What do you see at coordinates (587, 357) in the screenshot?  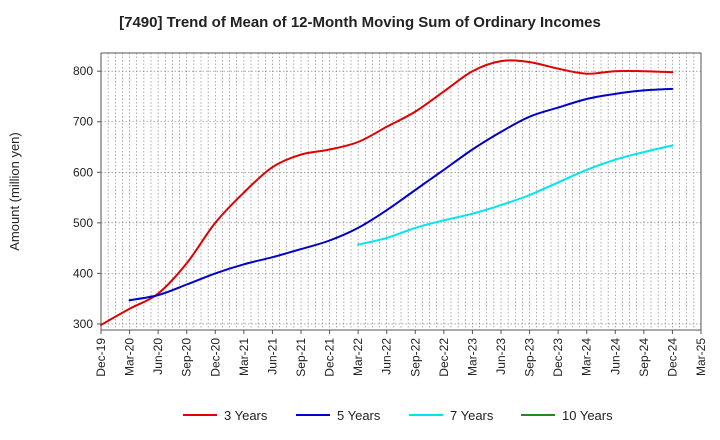 I see `x-tick-label: Mar-24` at bounding box center [587, 357].